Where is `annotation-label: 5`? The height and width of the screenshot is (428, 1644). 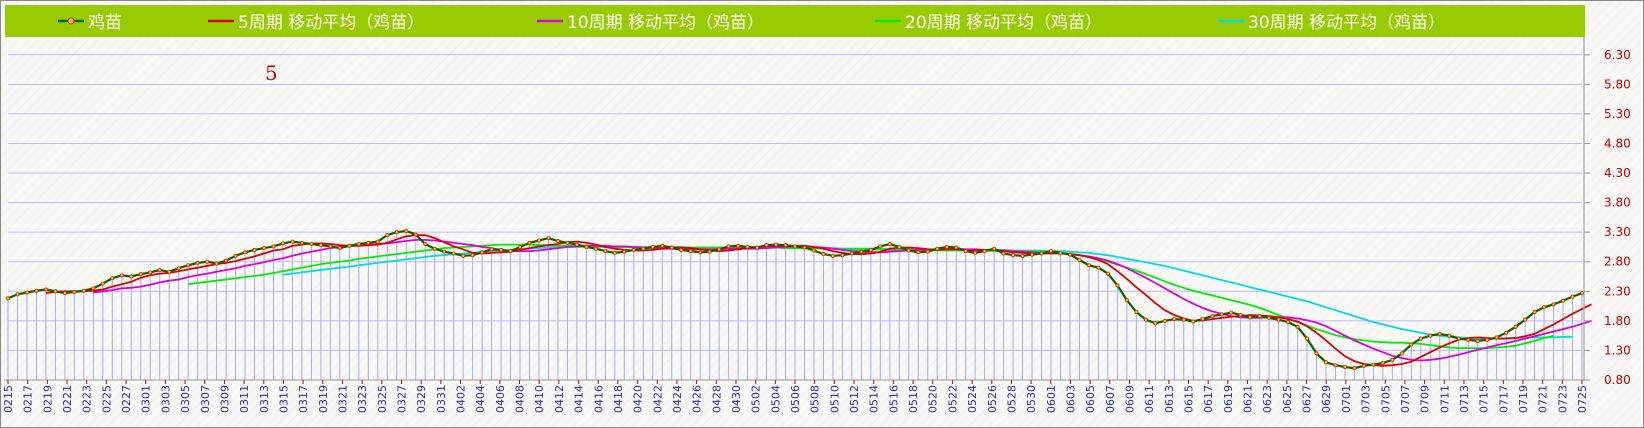
annotation-label: 5 is located at coordinates (271, 73).